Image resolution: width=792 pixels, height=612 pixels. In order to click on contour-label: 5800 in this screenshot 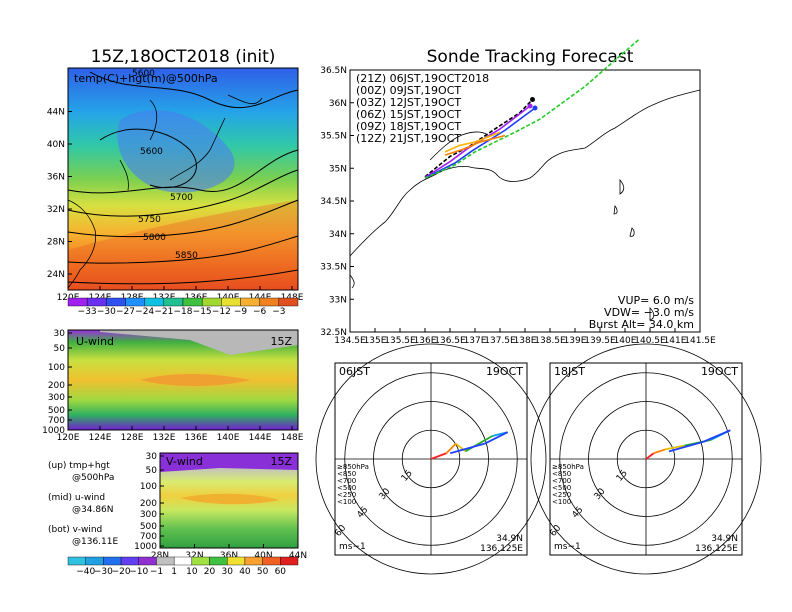, I will do `click(154, 238)`.